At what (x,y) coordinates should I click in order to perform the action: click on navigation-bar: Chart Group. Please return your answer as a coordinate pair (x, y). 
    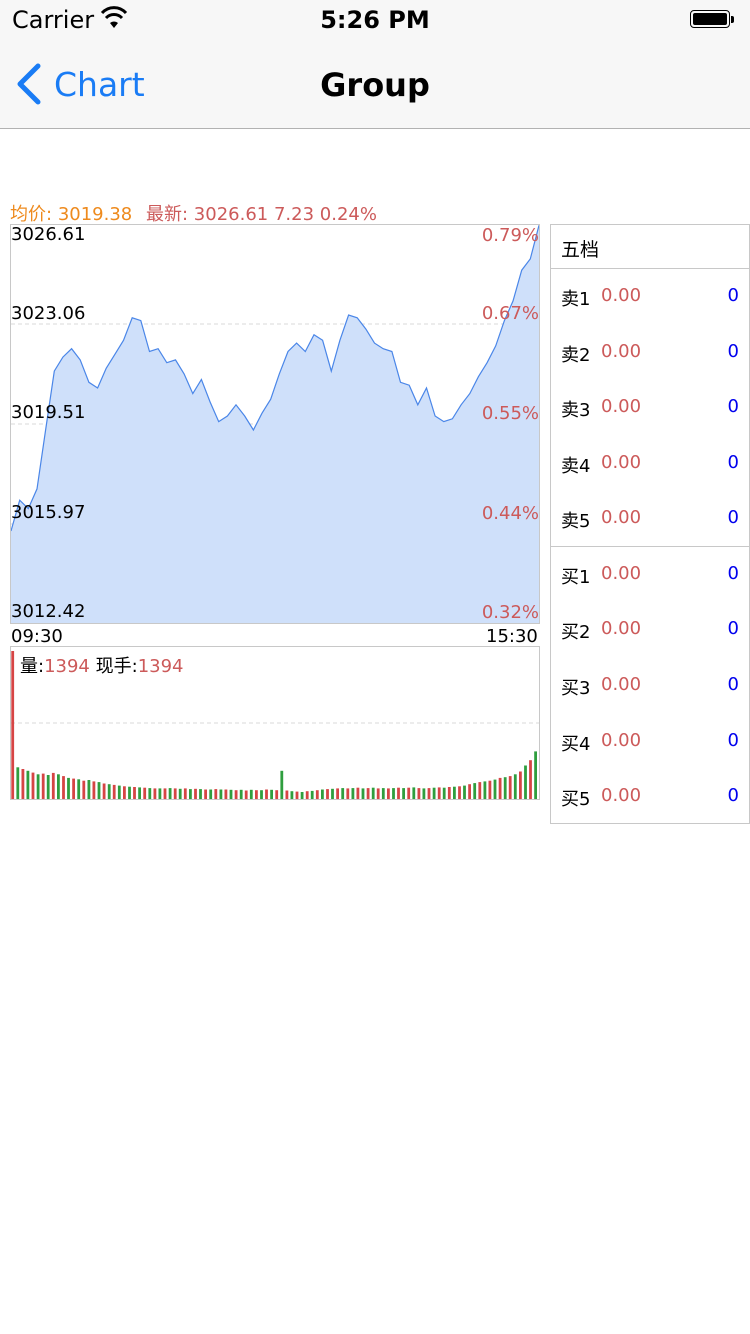
    Looking at the image, I should click on (375, 84).